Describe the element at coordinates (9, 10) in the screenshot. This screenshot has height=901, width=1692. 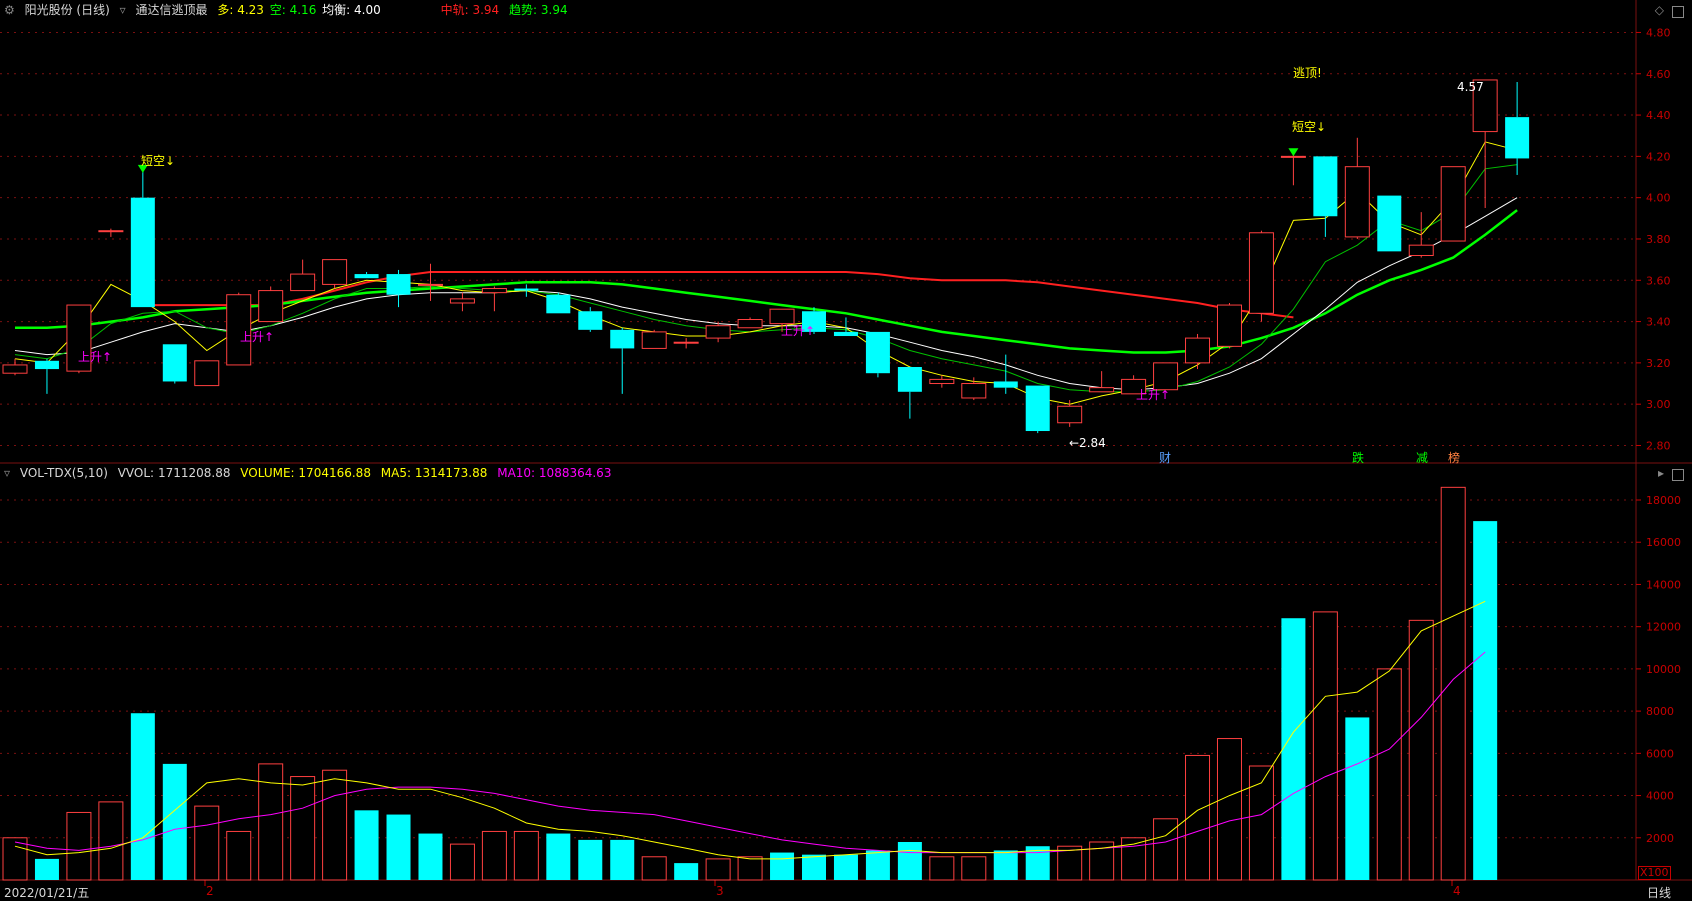
I see `settings-icon: ⚙` at that location.